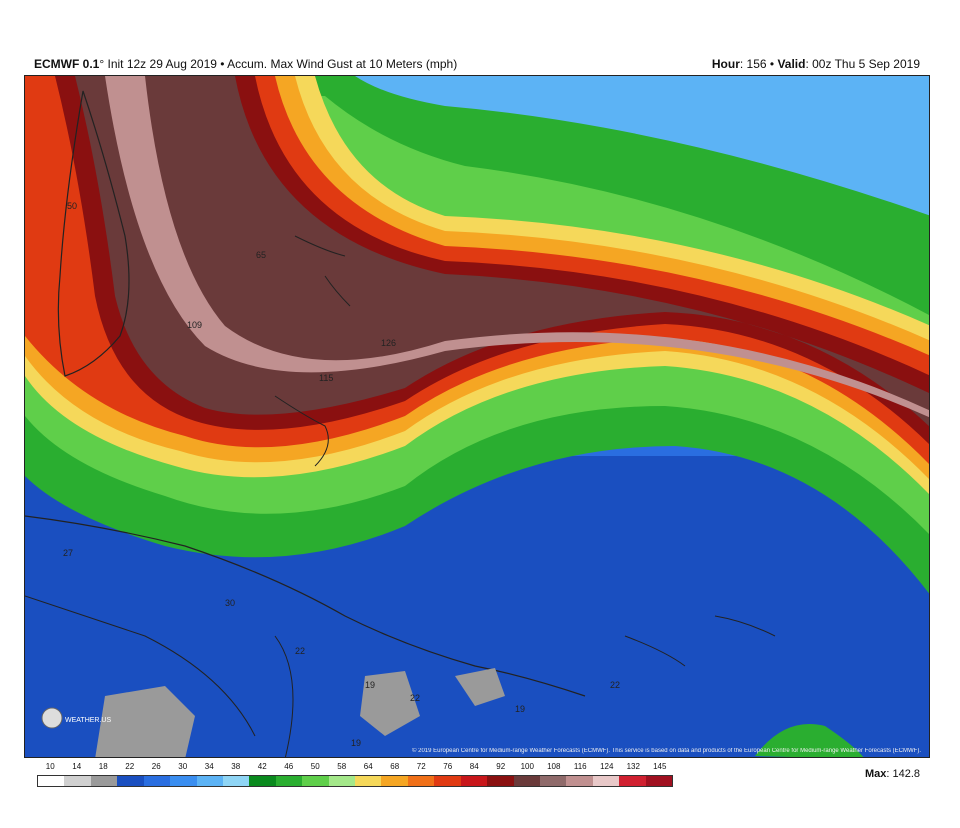 Image resolution: width=960 pixels, height=828 pixels. What do you see at coordinates (77, 766) in the screenshot?
I see `colorbar-tick-label: 14` at bounding box center [77, 766].